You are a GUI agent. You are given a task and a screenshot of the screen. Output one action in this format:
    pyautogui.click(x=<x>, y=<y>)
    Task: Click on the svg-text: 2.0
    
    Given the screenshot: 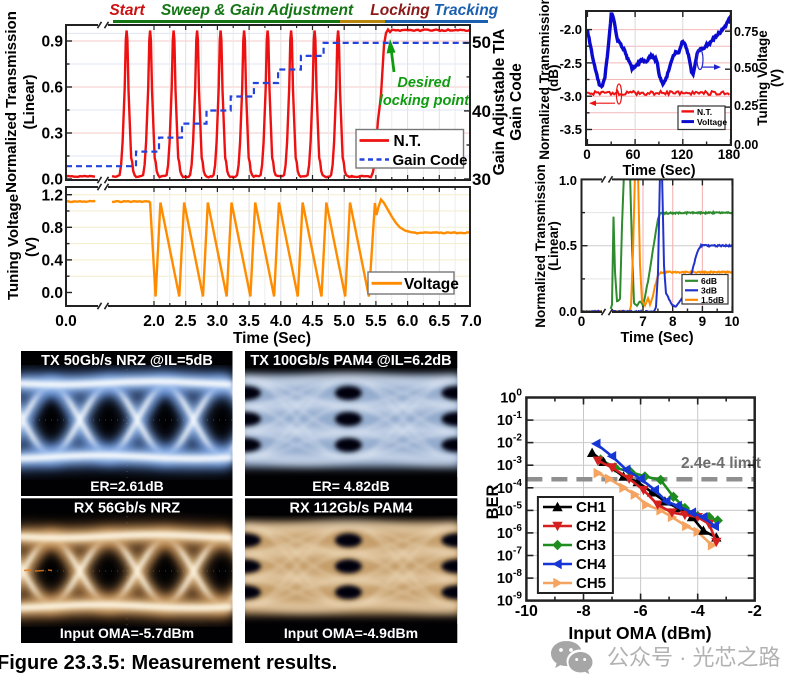 What is the action you would take?
    pyautogui.click(x=154, y=321)
    